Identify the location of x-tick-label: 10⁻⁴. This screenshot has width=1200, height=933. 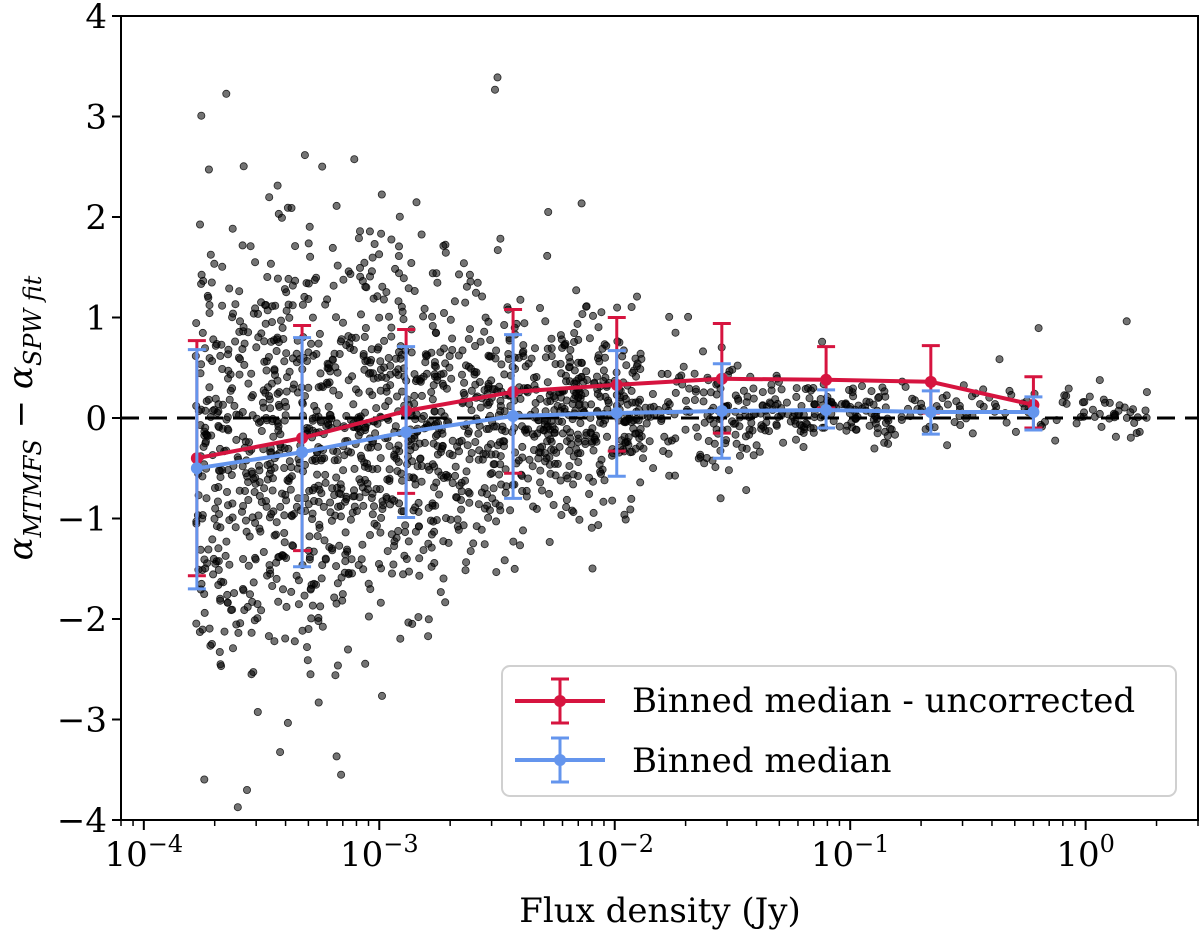
(143, 852).